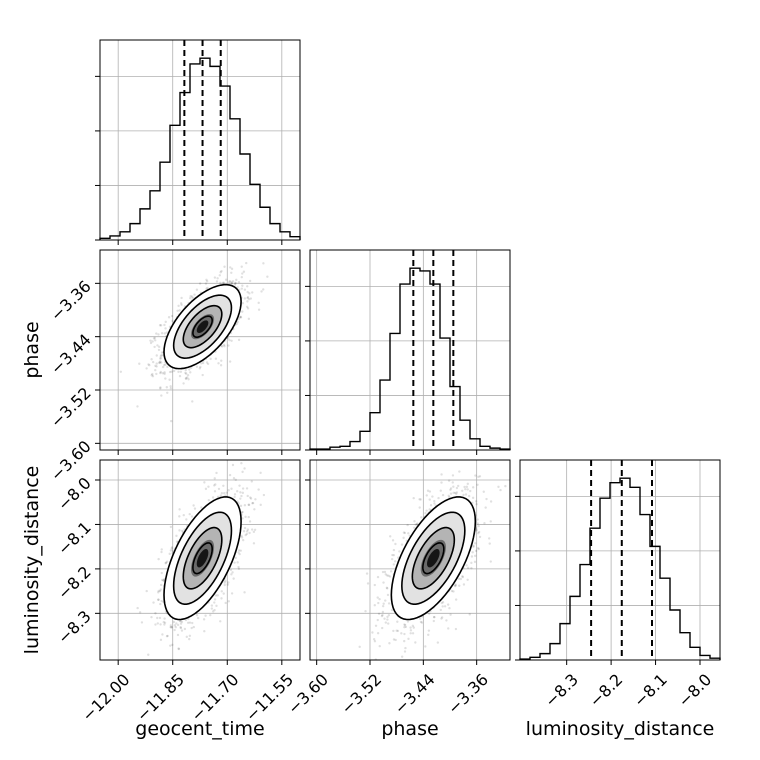 This screenshot has width=760, height=760. What do you see at coordinates (410, 560) in the screenshot?
I see `pair-frame` at bounding box center [410, 560].